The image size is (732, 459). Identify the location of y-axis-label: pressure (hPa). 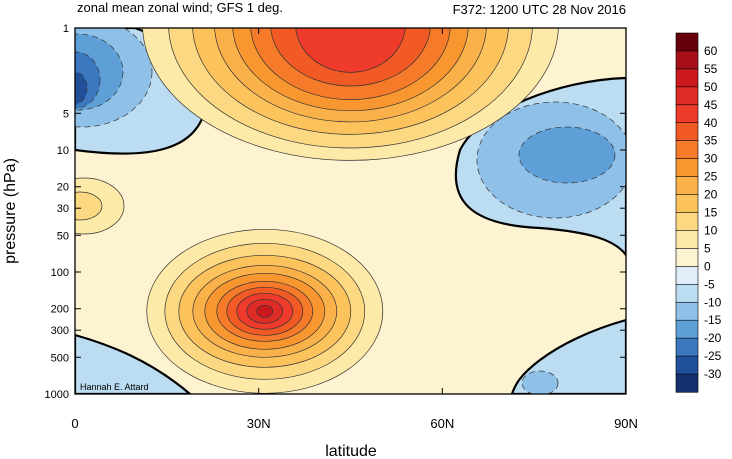
(10, 211).